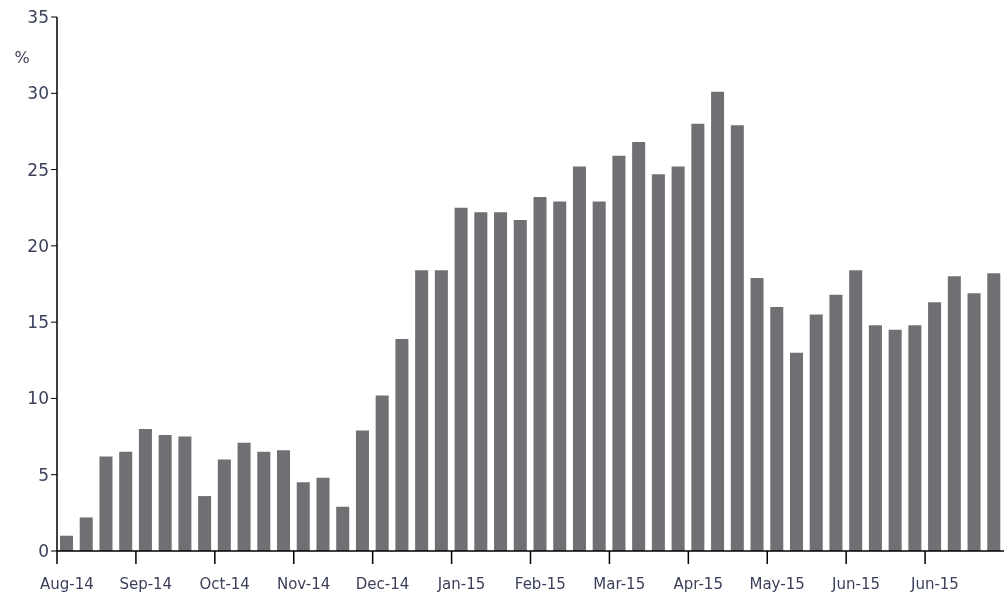 This screenshot has width=1004, height=613. I want to click on y-tick-label: 15, so click(38, 322).